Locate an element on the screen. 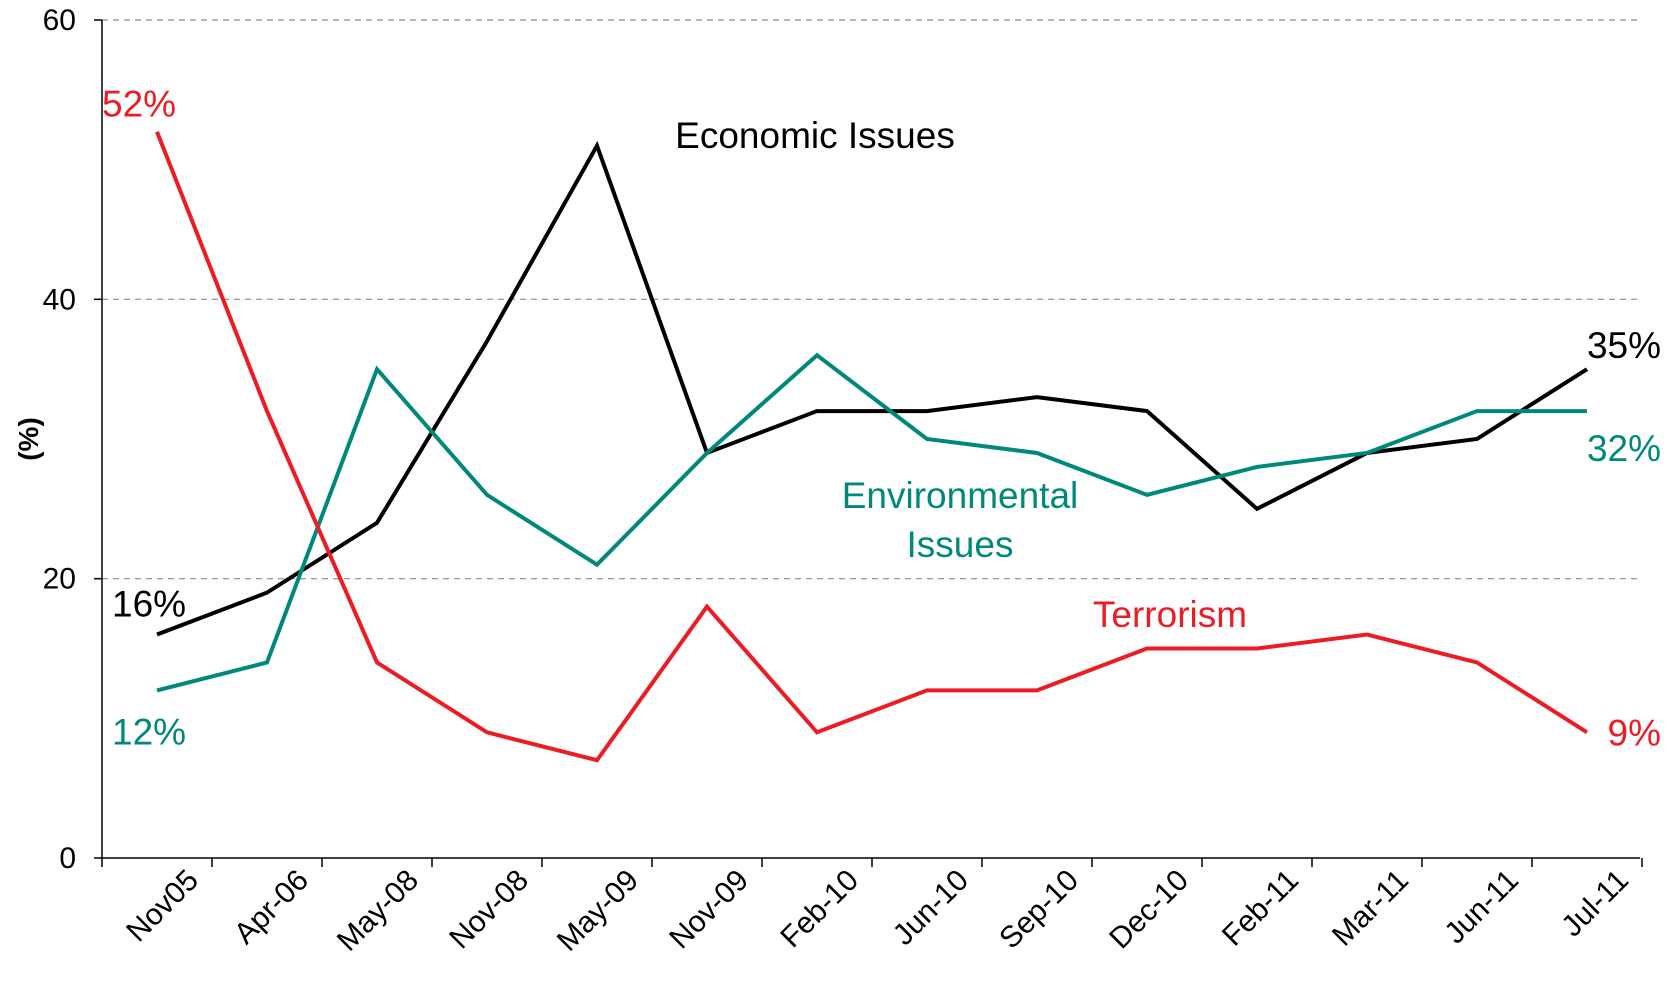  x-tick-label: Dec-10 is located at coordinates (1149, 910).